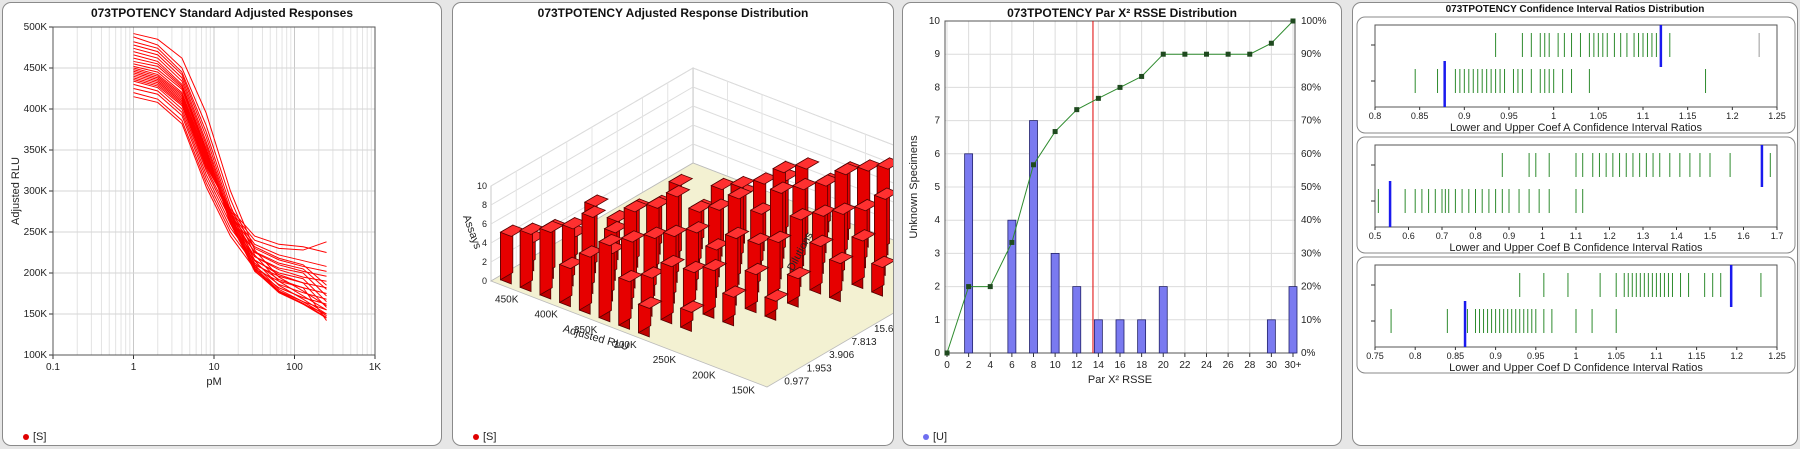 The height and width of the screenshot is (449, 1800). What do you see at coordinates (1311, 187) in the screenshot?
I see `y2-tick-label: 50%` at bounding box center [1311, 187].